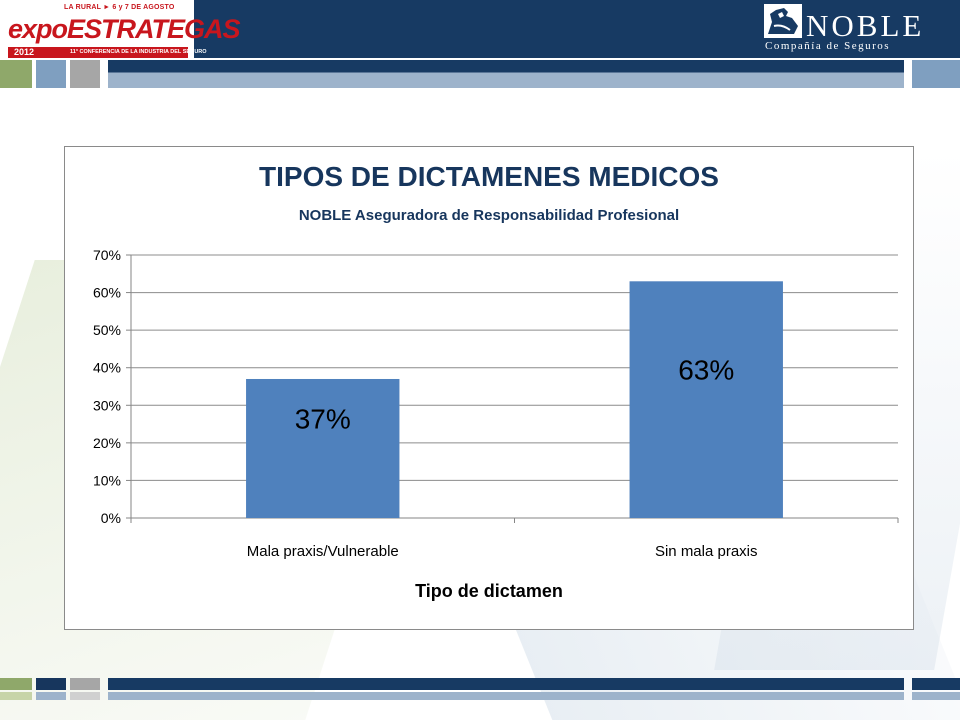 This screenshot has width=960, height=720. I want to click on noble-tagline: Compañía de Seguros, so click(828, 46).